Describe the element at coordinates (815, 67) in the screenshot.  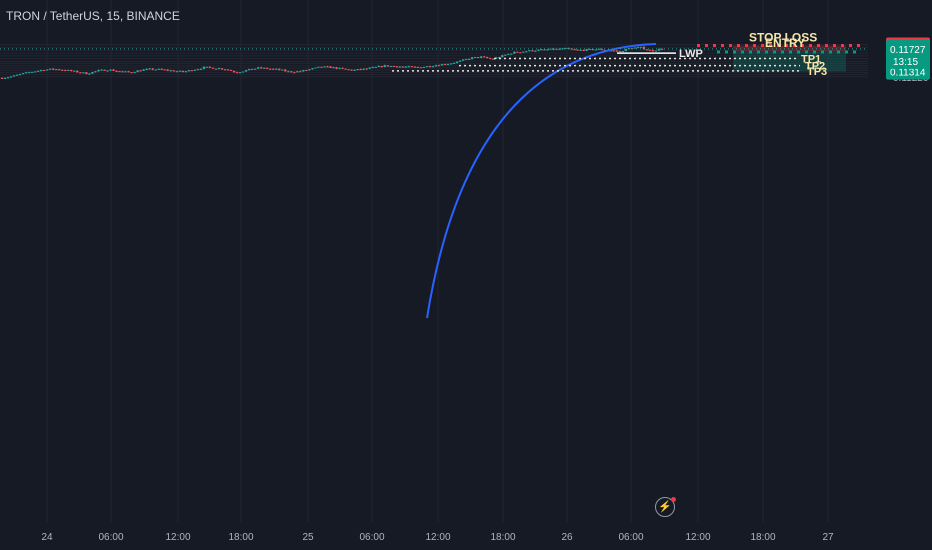
I see `tp2-label: TP2` at that location.